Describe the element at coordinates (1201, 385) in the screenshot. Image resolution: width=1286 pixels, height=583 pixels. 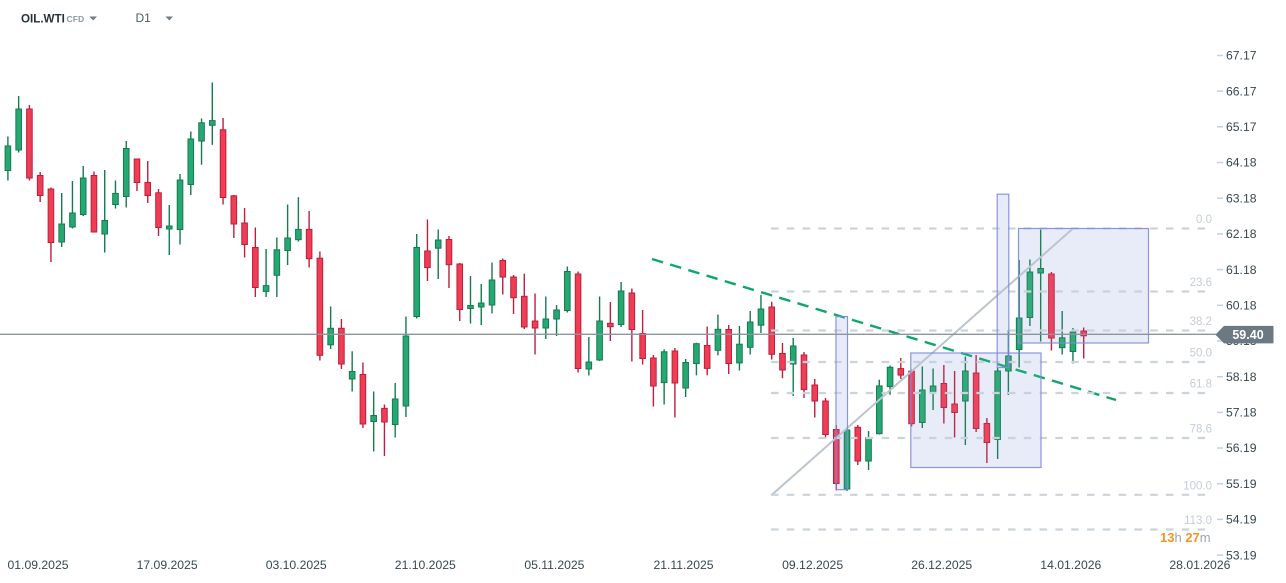
I see `svg-text: 61.8` at that location.